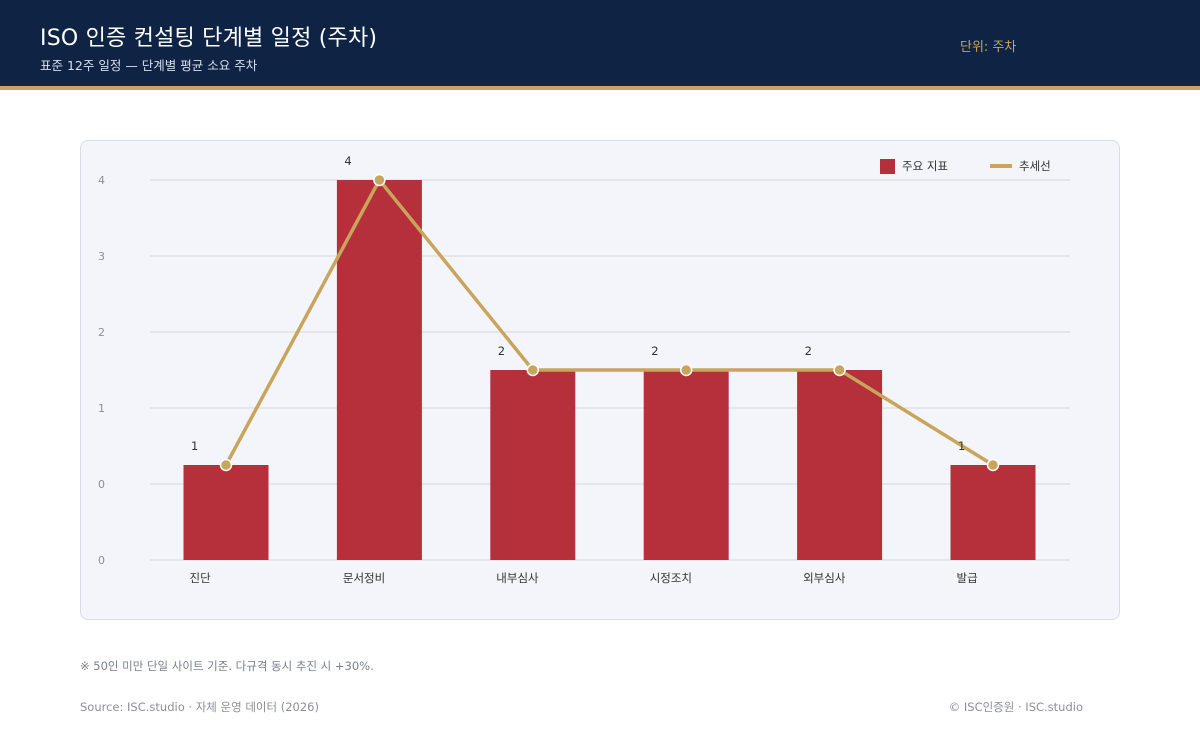  I want to click on x-tick-label: 진단, so click(201, 578).